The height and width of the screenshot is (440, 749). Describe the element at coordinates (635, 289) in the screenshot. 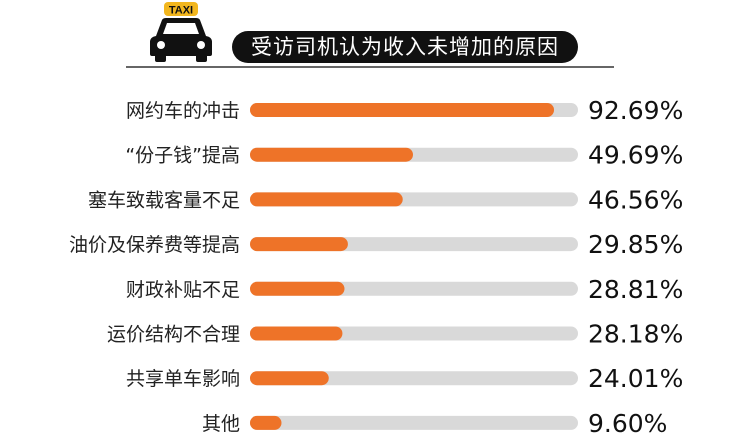

I see `value-label: 28.81%` at that location.